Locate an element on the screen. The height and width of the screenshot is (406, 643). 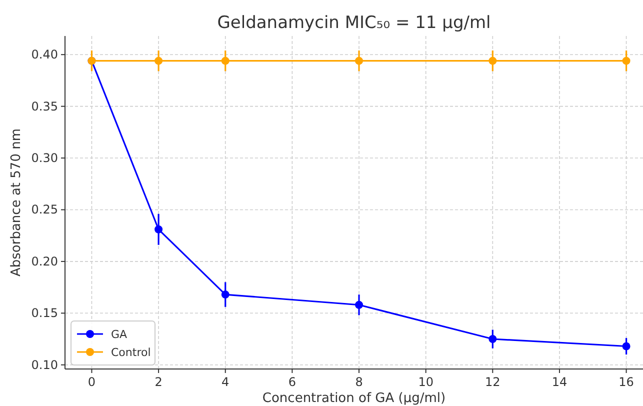
y-tick-label: 0.40 is located at coordinates (44, 55).